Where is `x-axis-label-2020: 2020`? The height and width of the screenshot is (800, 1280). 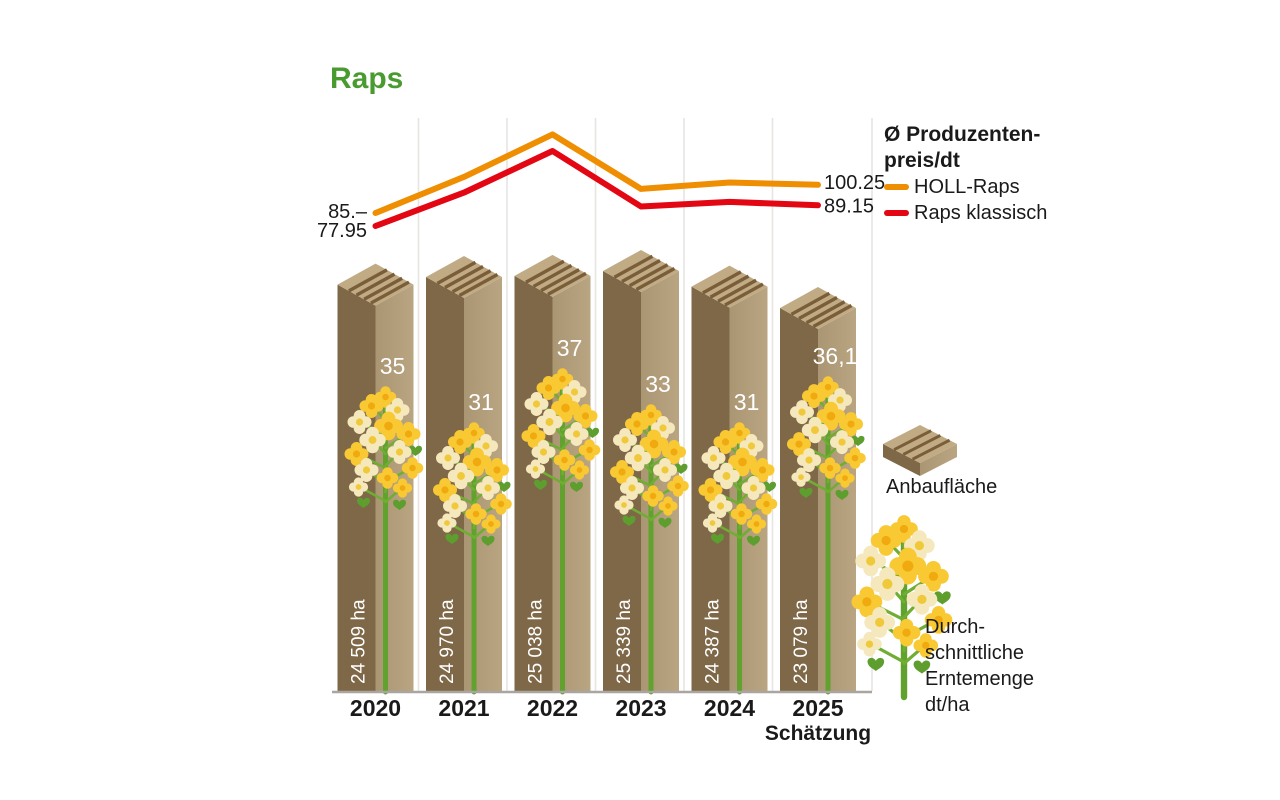 x-axis-label-2020: 2020 is located at coordinates (375, 708).